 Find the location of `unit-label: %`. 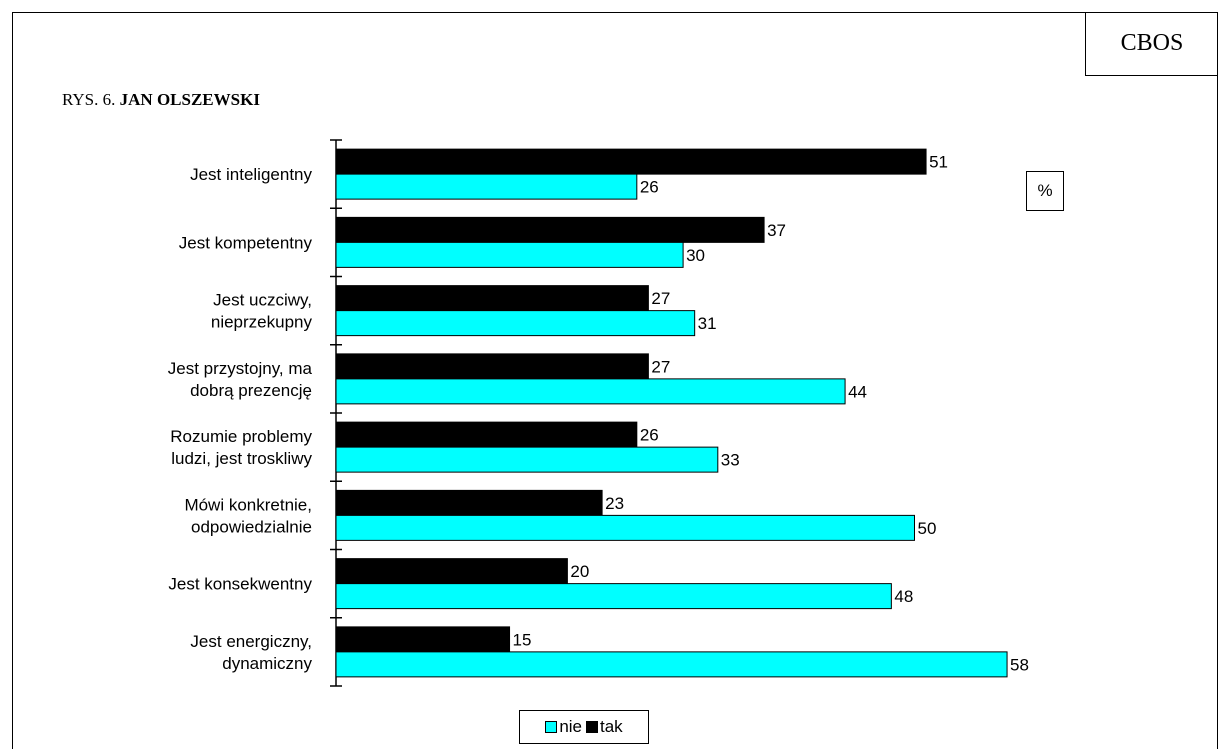

unit-label: % is located at coordinates (1045, 191).